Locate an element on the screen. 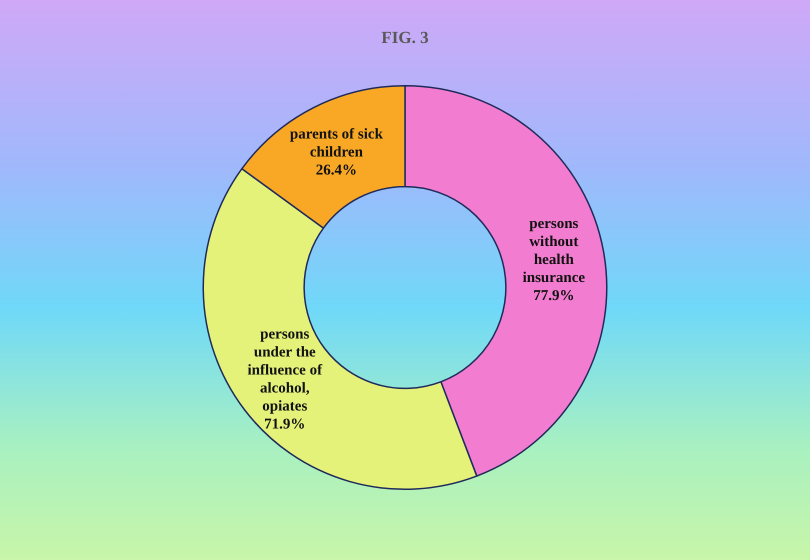 This screenshot has height=560, width=810. data-label: 77.9% is located at coordinates (553, 296).